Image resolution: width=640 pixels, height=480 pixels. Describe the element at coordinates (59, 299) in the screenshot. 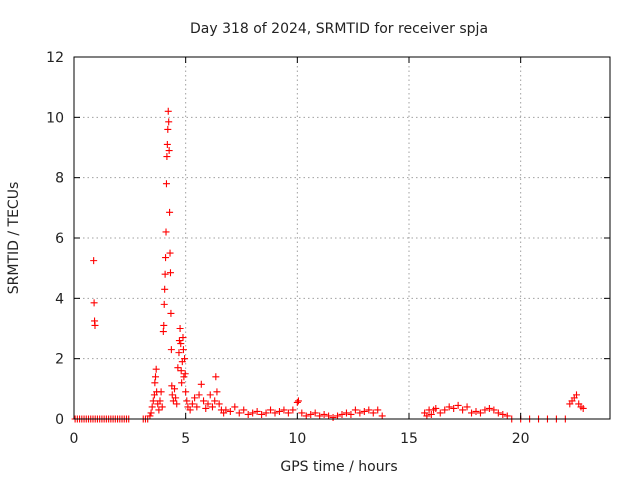

I see `y-tick-label: 4` at that location.